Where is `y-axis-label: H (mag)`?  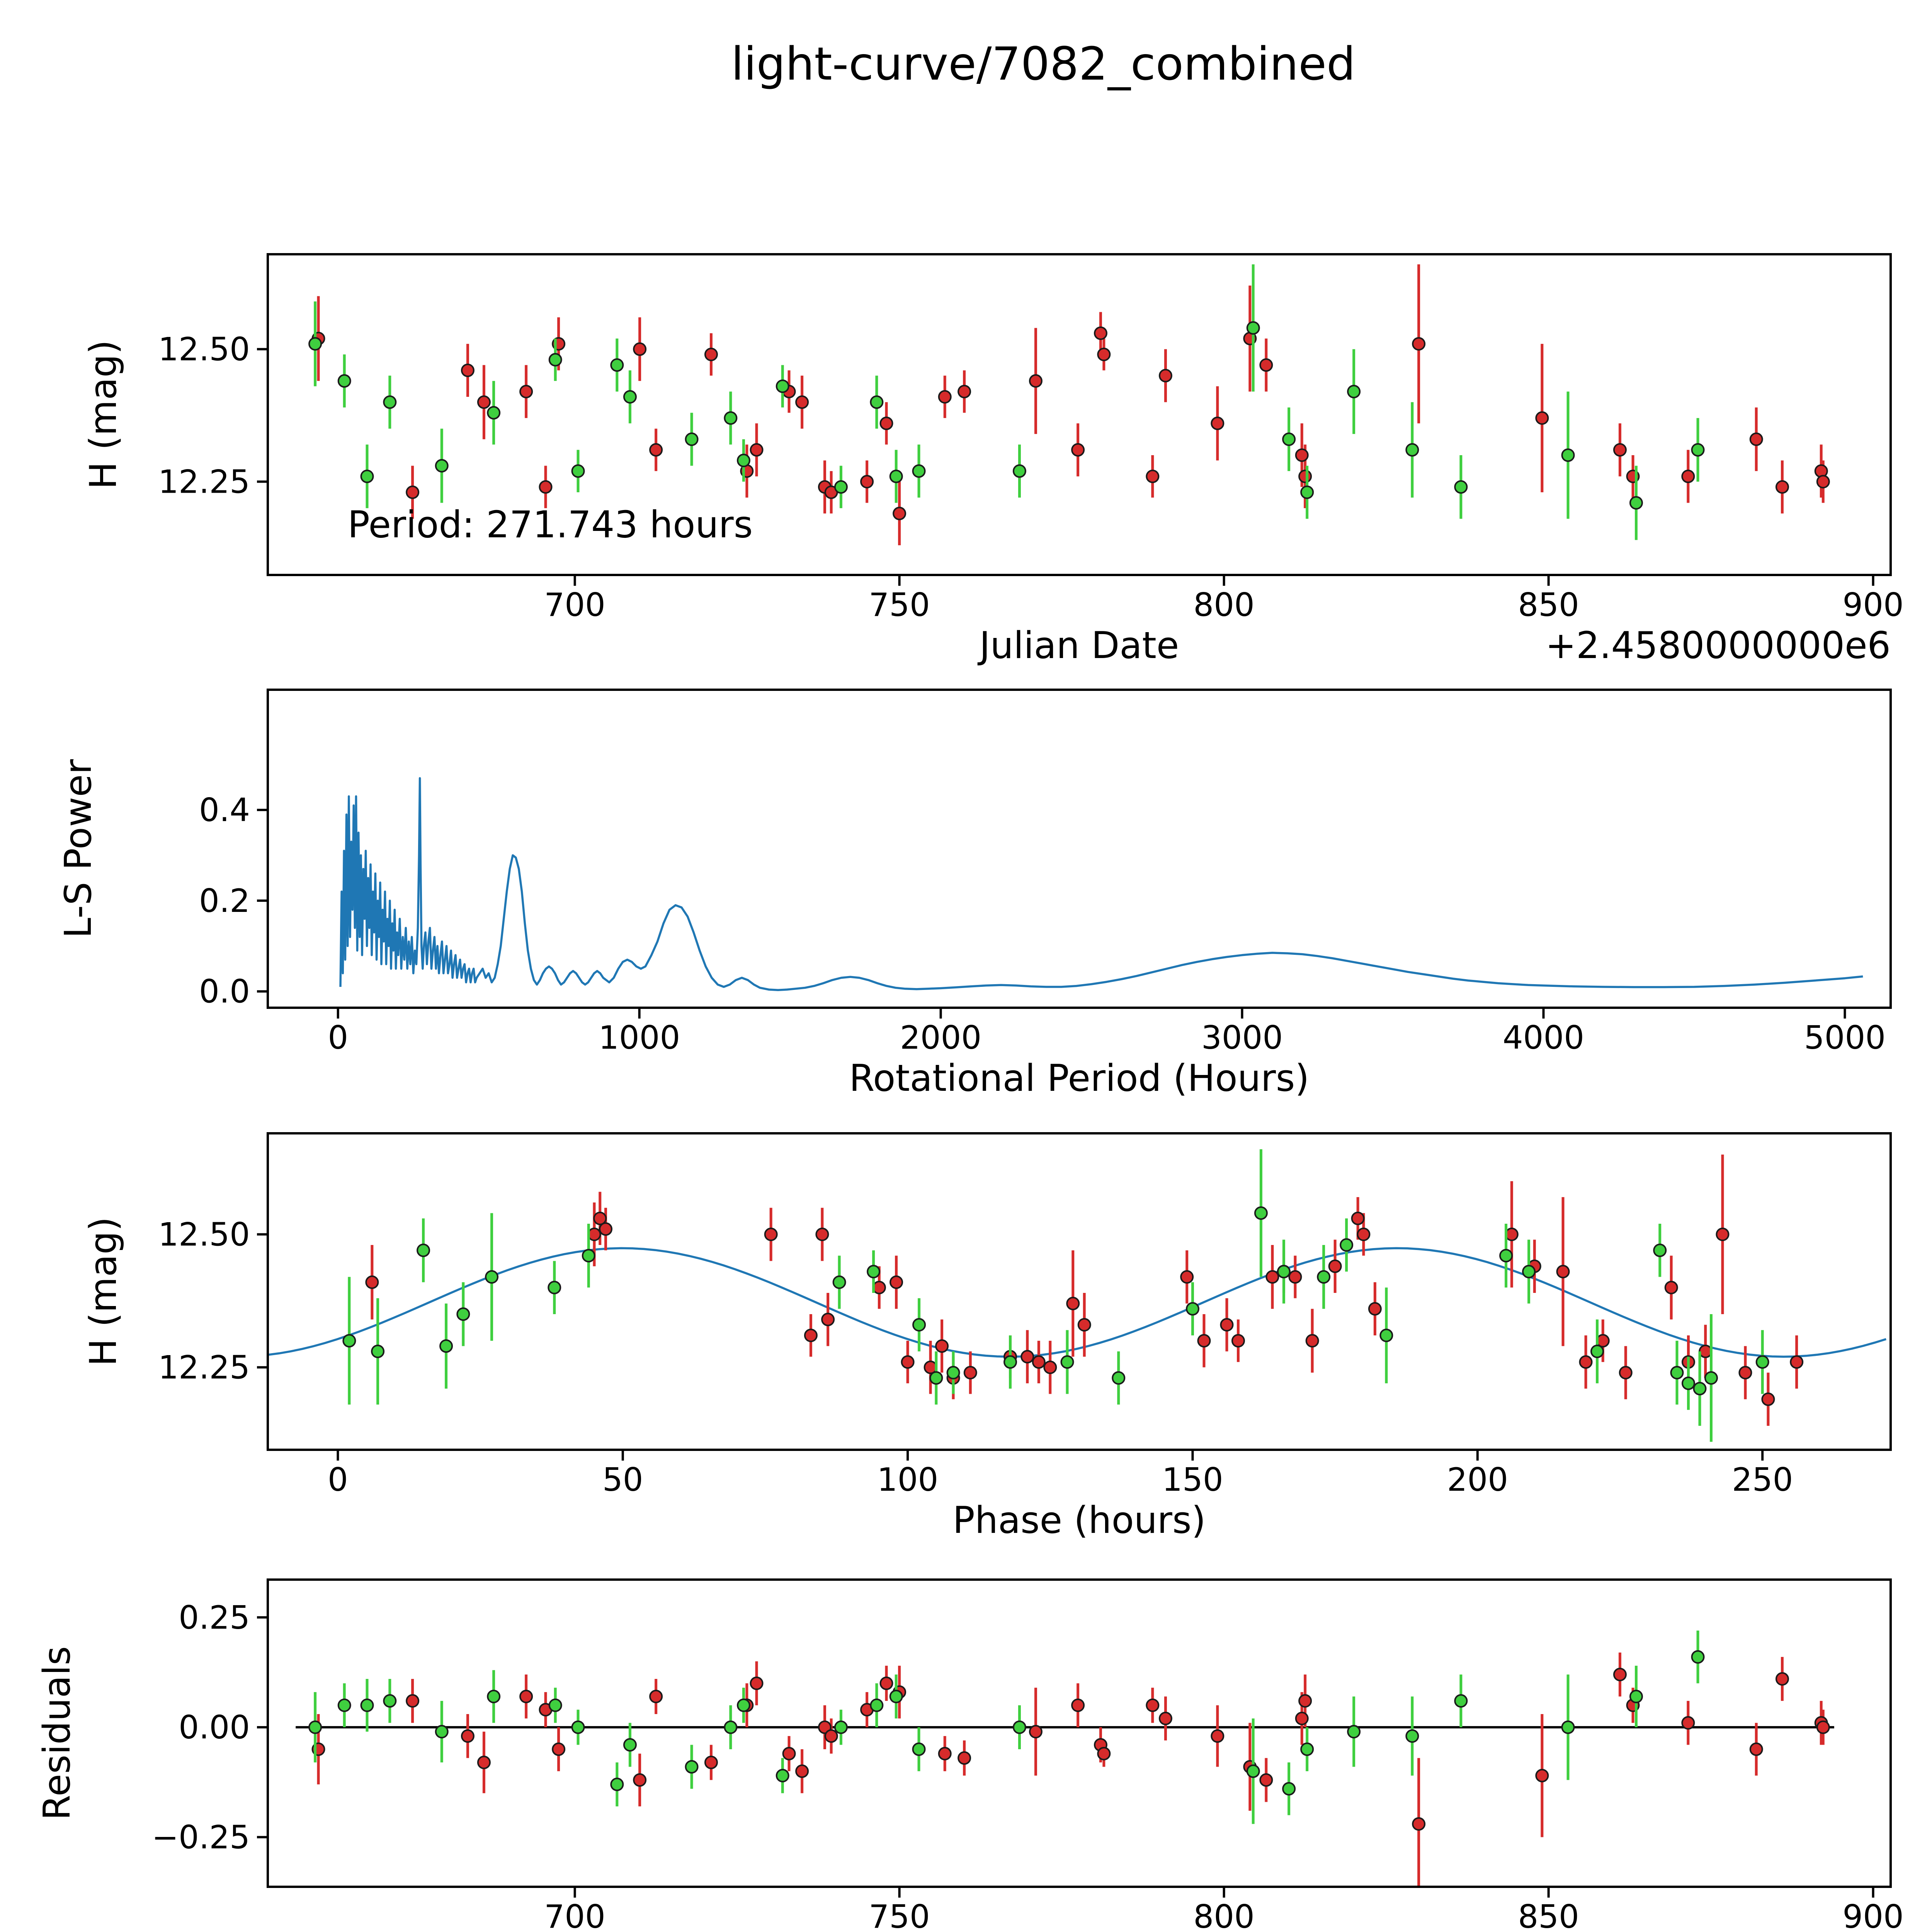 y-axis-label: H (mag) is located at coordinates (104, 1291).